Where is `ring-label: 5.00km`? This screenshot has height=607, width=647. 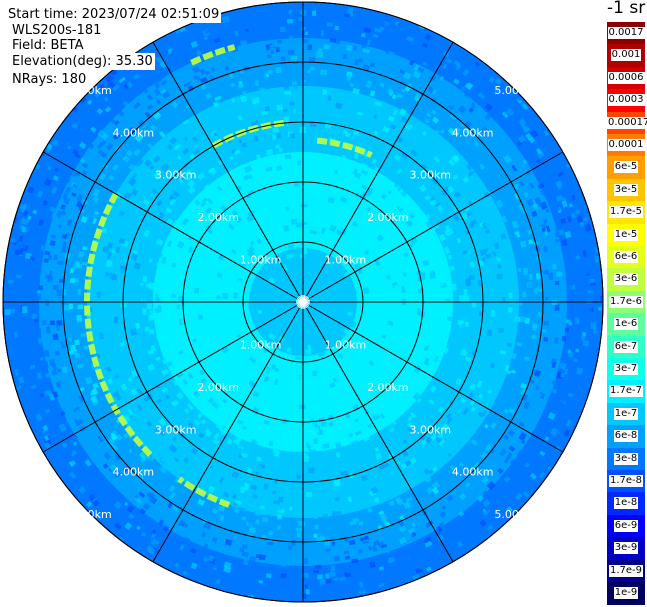 ring-label: 5.00km is located at coordinates (515, 90).